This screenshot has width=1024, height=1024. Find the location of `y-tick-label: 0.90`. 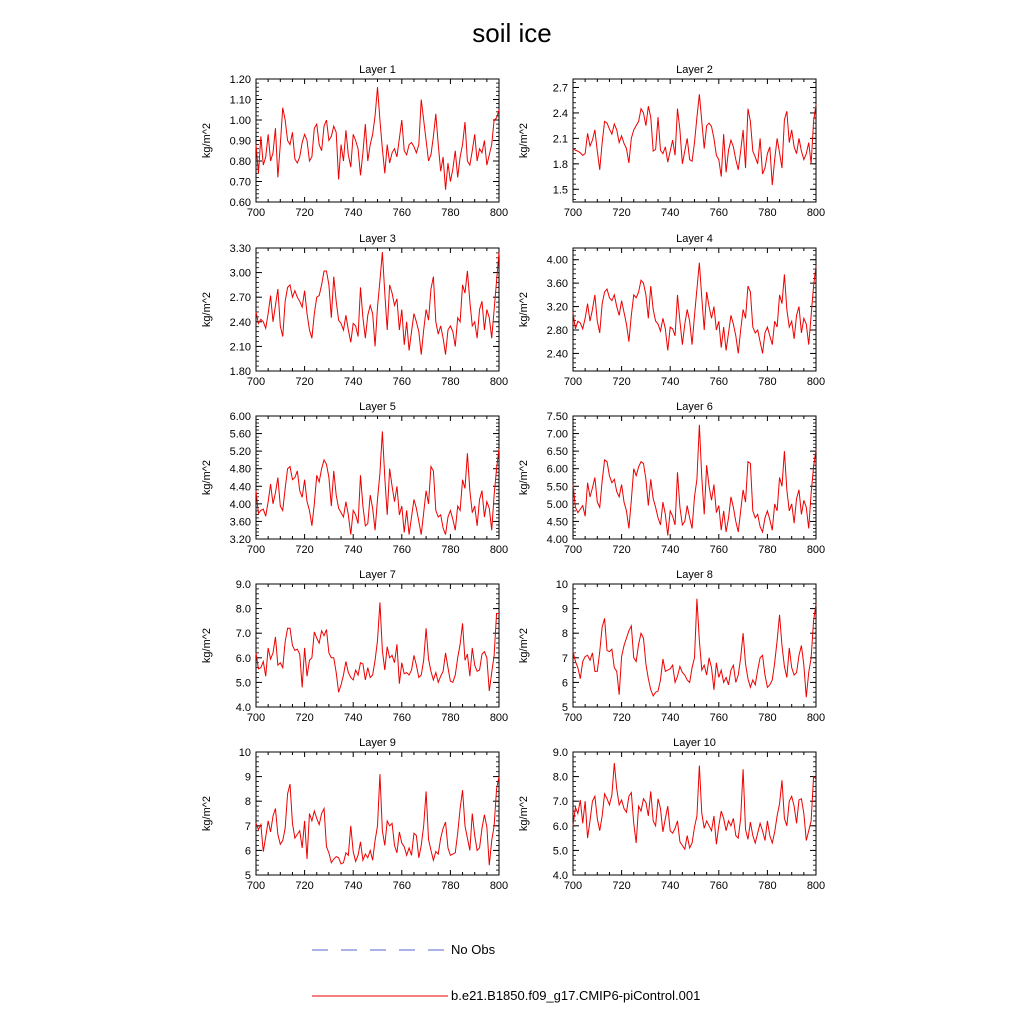

y-tick-label: 0.90 is located at coordinates (240, 142).